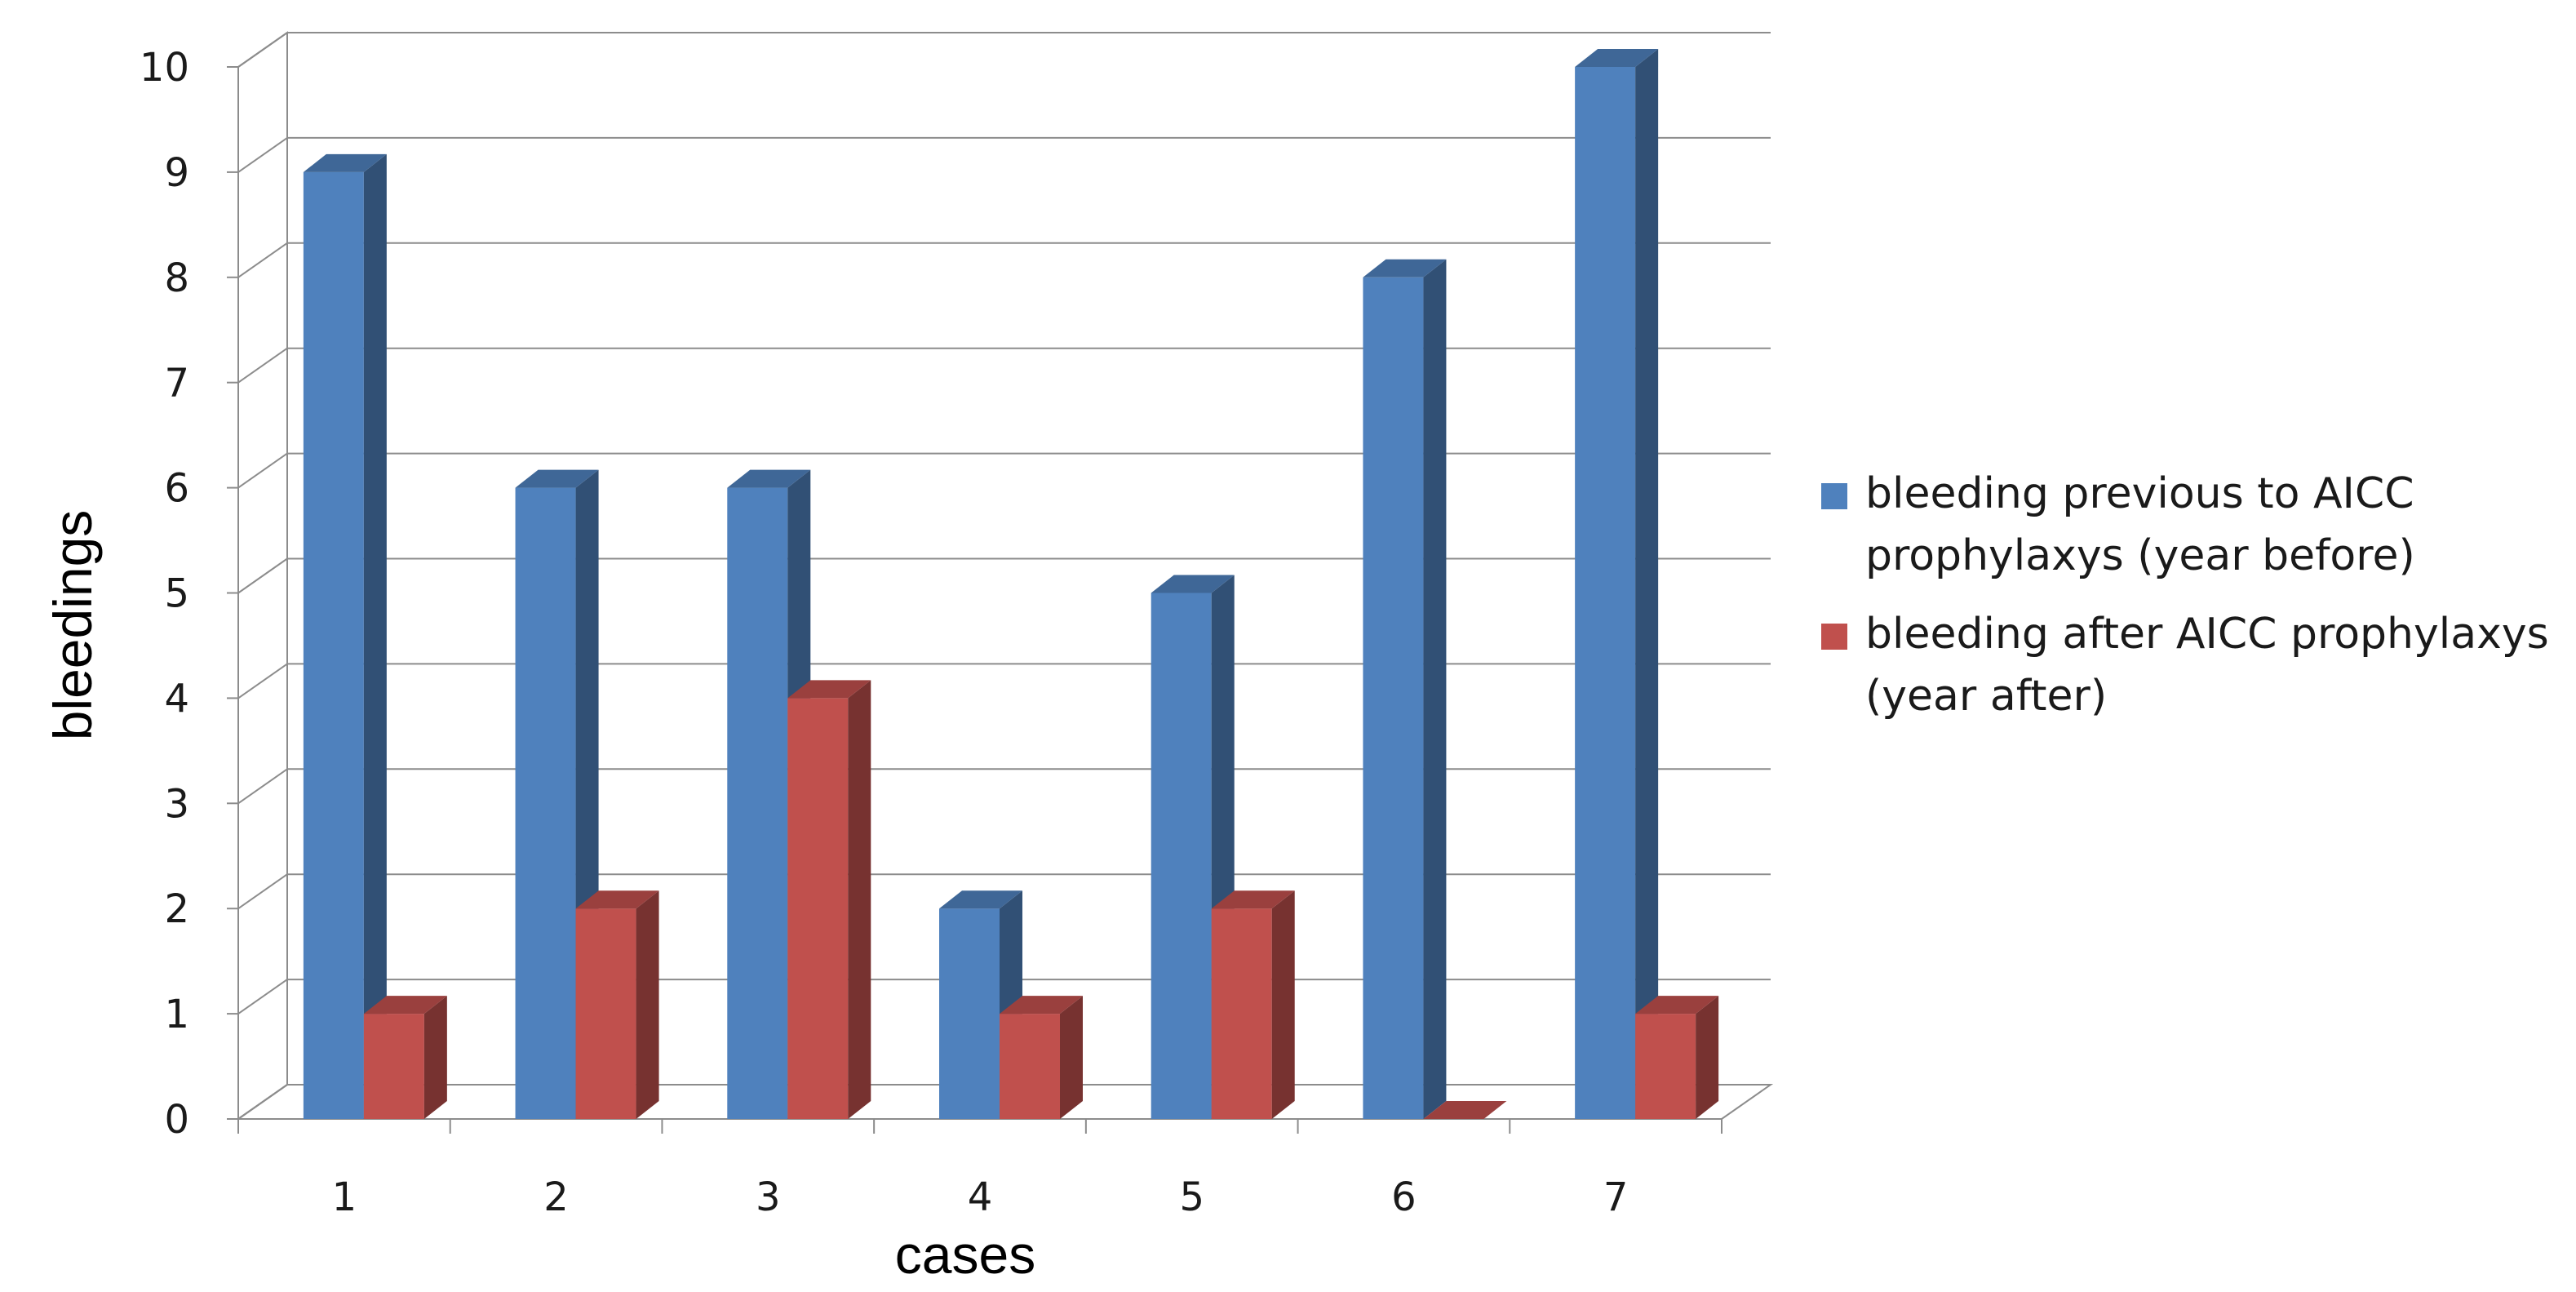  What do you see at coordinates (176, 1120) in the screenshot?
I see `y-tick-label: 0` at bounding box center [176, 1120].